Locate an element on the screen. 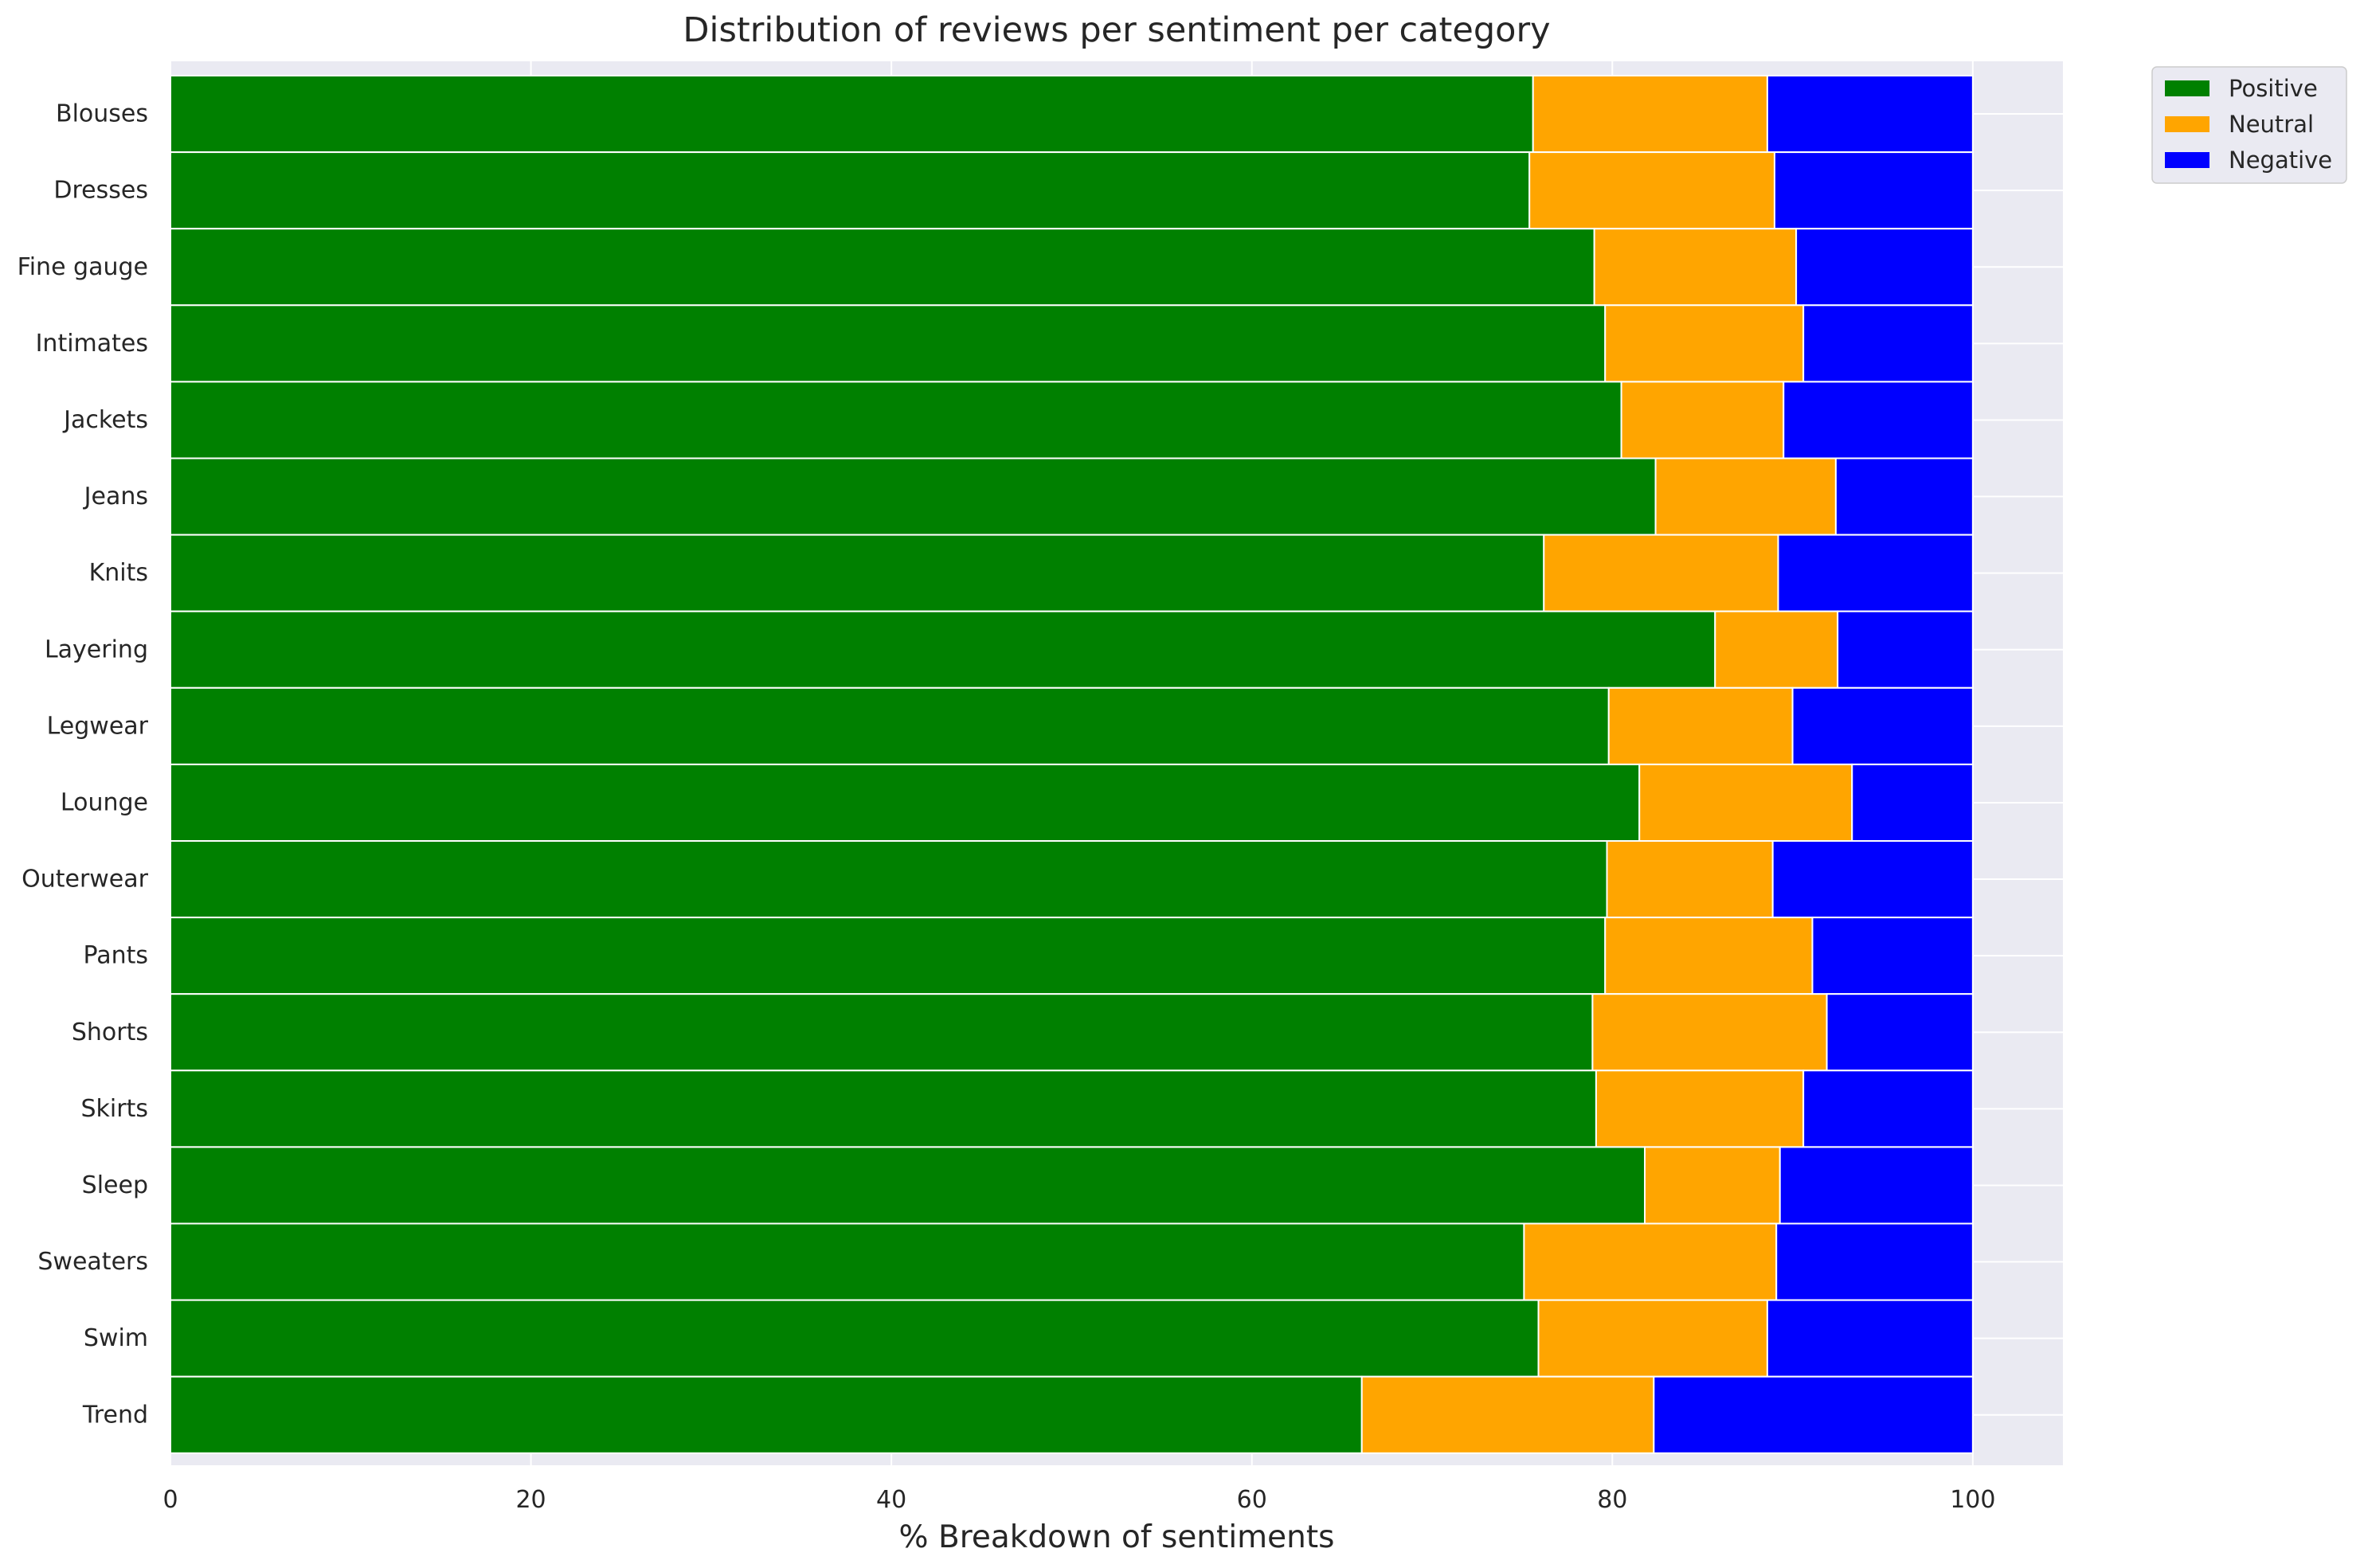  y-tick-label: Lounge is located at coordinates (104, 802).